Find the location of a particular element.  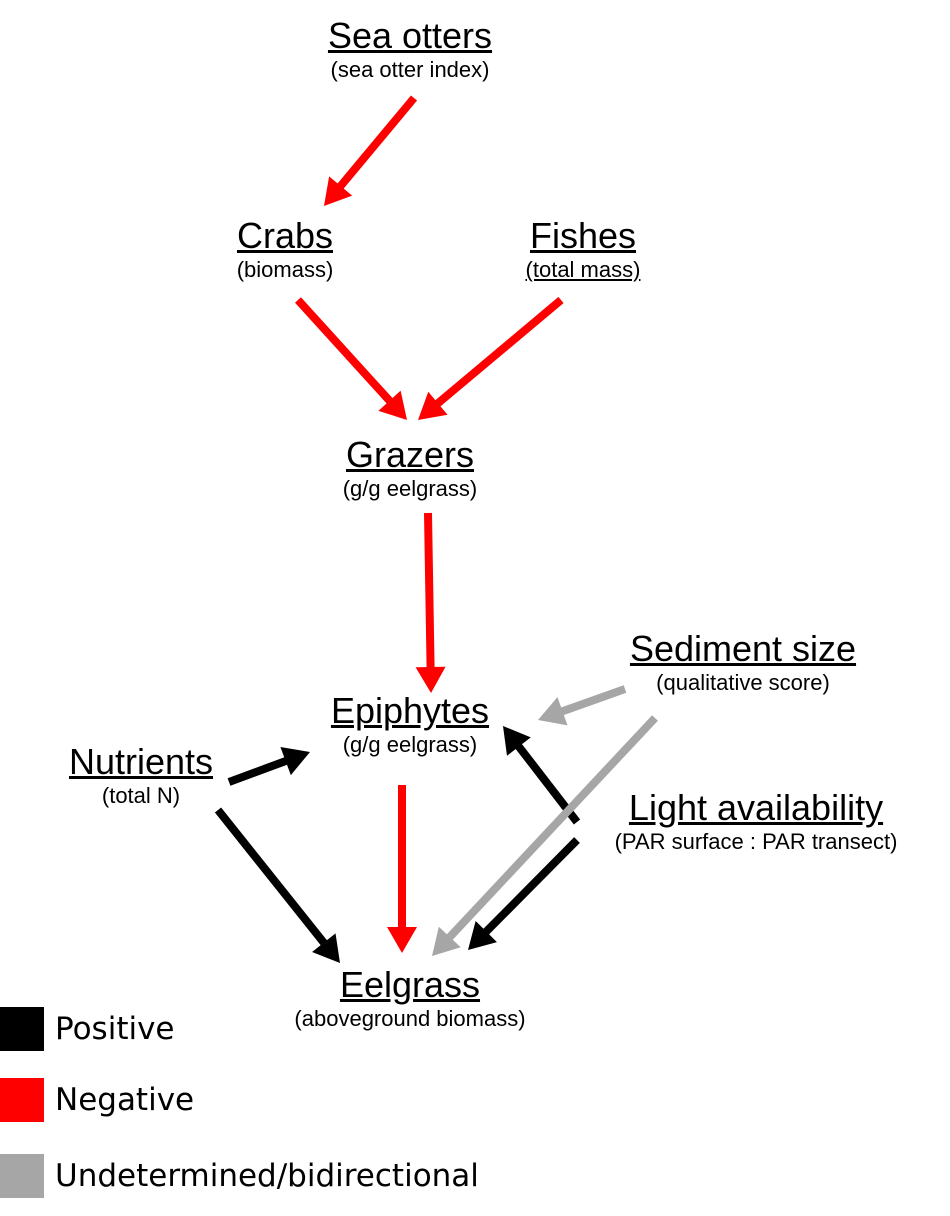

arrow-nutrients-to-epiphytes is located at coordinates (258, 771).